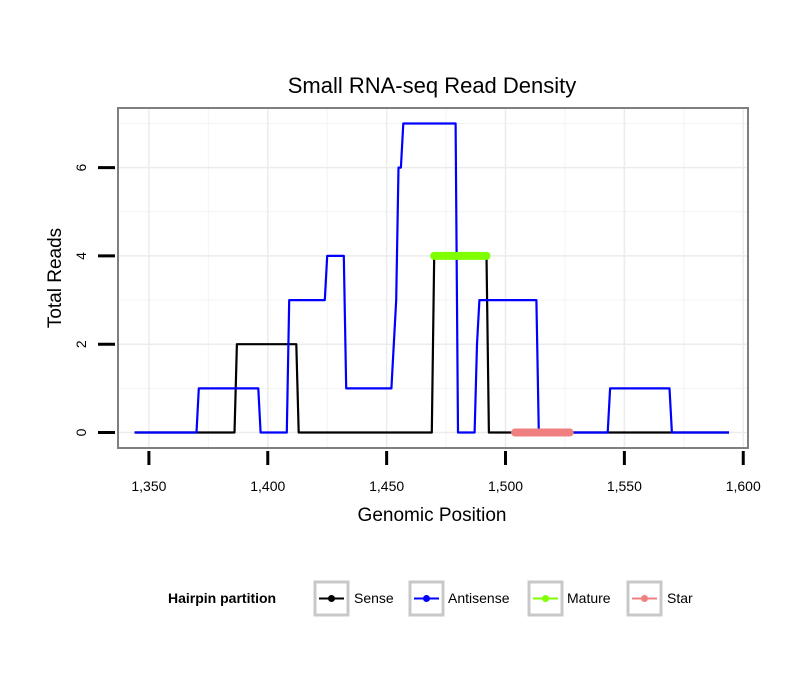 Image resolution: width=810 pixels, height=690 pixels. What do you see at coordinates (222, 598) in the screenshot?
I see `legend-title: Hairpin partition` at bounding box center [222, 598].